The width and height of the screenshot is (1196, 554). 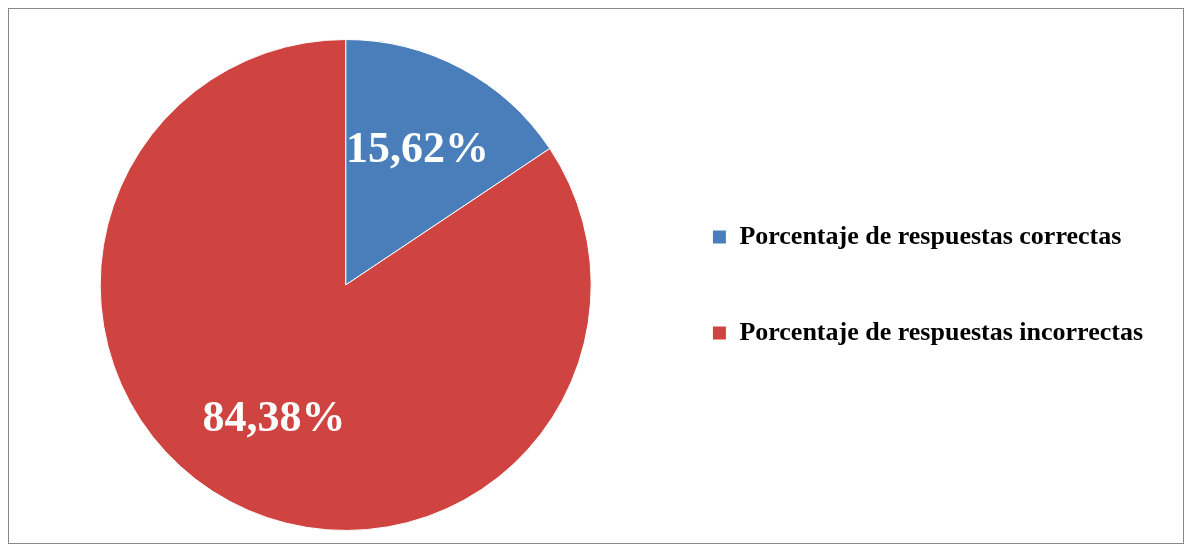 What do you see at coordinates (941, 331) in the screenshot?
I see `legend-label: Porcentaje de respuestas incorrectas` at bounding box center [941, 331].